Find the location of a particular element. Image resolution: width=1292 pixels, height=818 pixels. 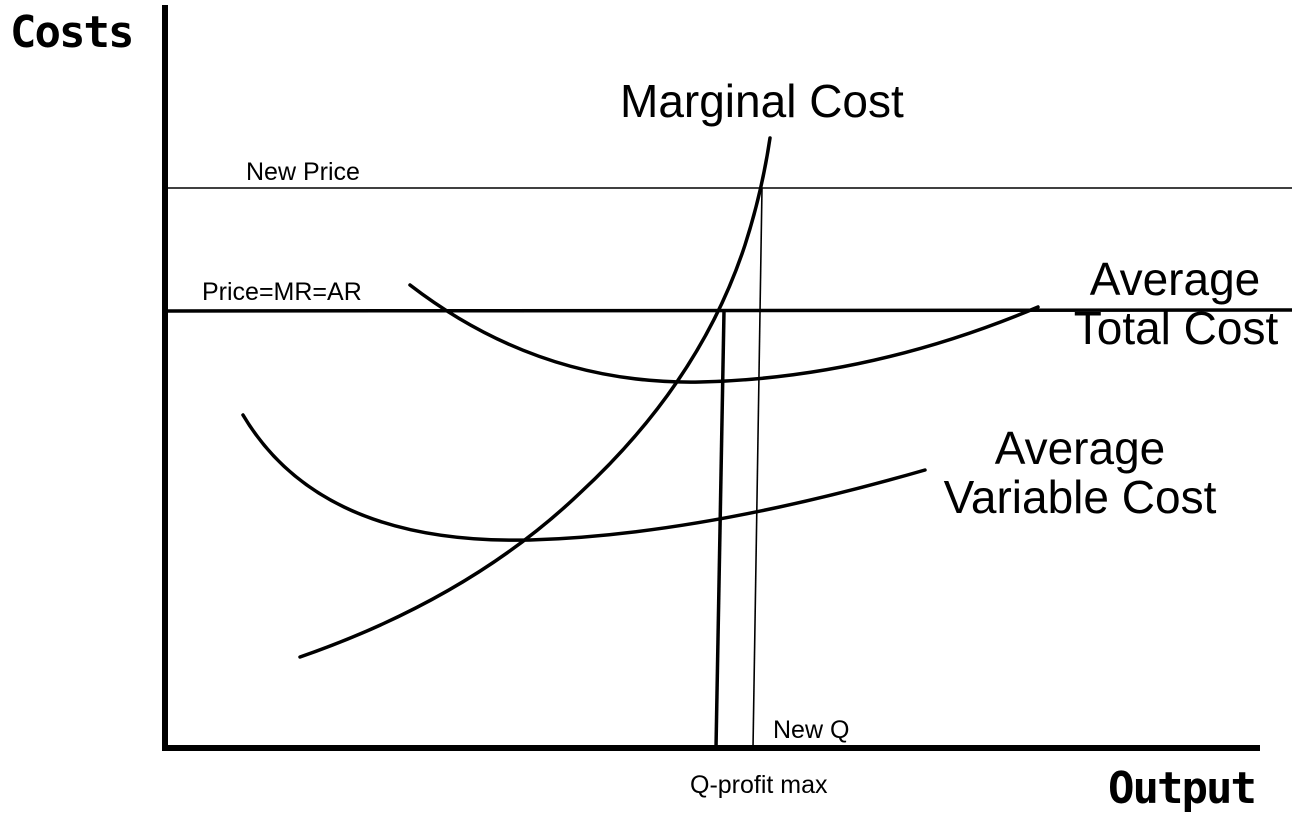

q-profit-max-label: Q-profit max is located at coordinates (759, 785).